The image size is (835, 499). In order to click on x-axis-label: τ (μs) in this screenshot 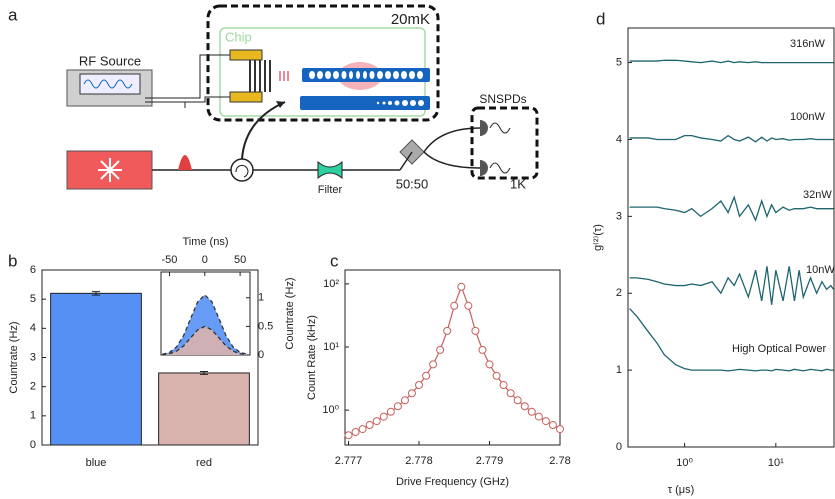, I will do `click(681, 490)`.